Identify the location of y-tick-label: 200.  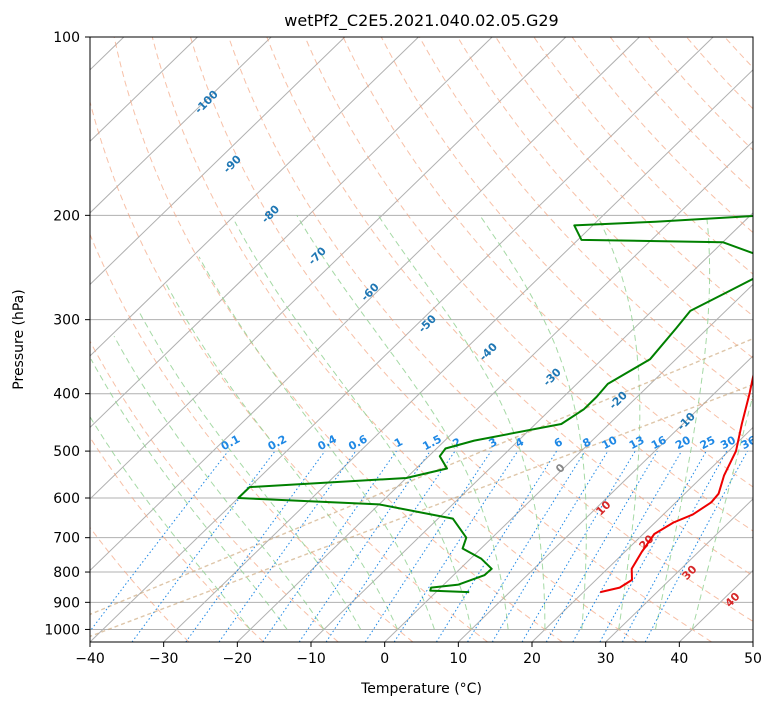
(66, 216).